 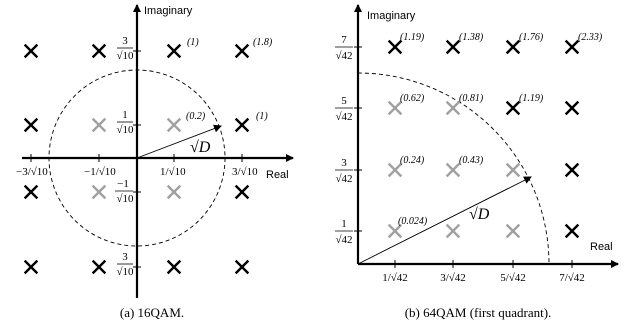 I want to click on svg-text: 7, so click(x=344, y=40).